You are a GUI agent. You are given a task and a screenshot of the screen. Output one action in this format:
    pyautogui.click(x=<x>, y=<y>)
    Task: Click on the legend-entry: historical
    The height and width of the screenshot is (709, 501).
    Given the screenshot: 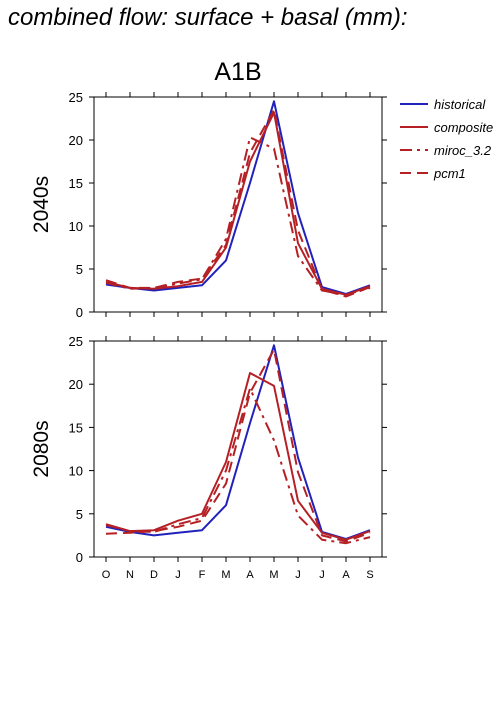 What is the action you would take?
    pyautogui.click(x=460, y=104)
    